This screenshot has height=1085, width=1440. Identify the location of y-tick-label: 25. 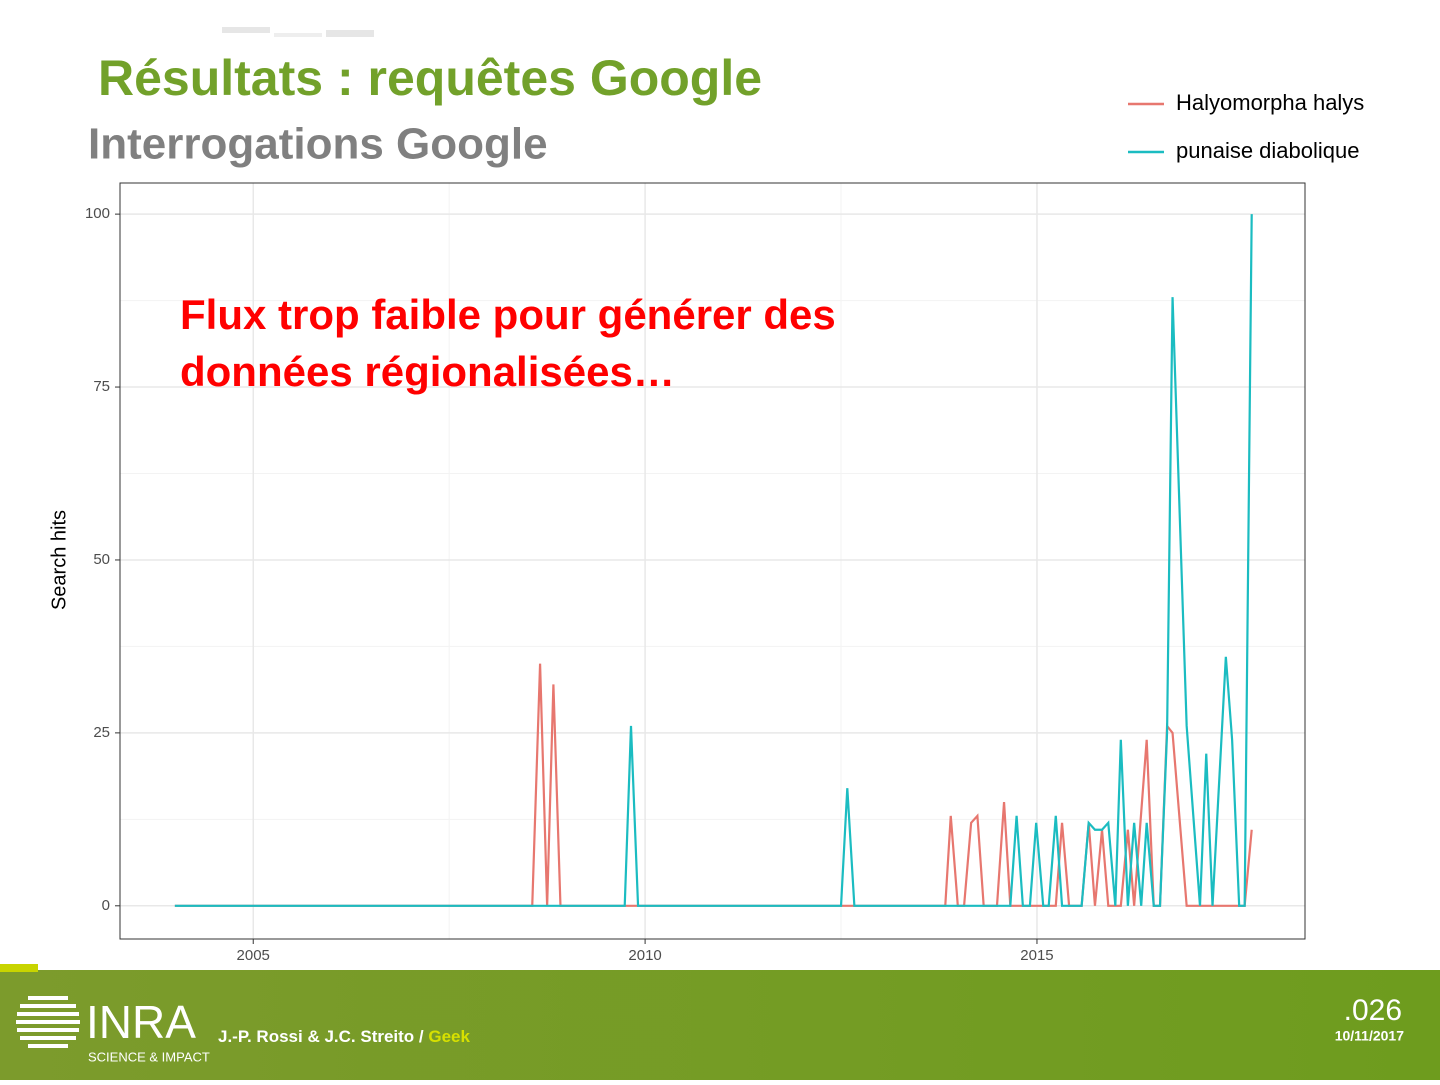
(101, 732).